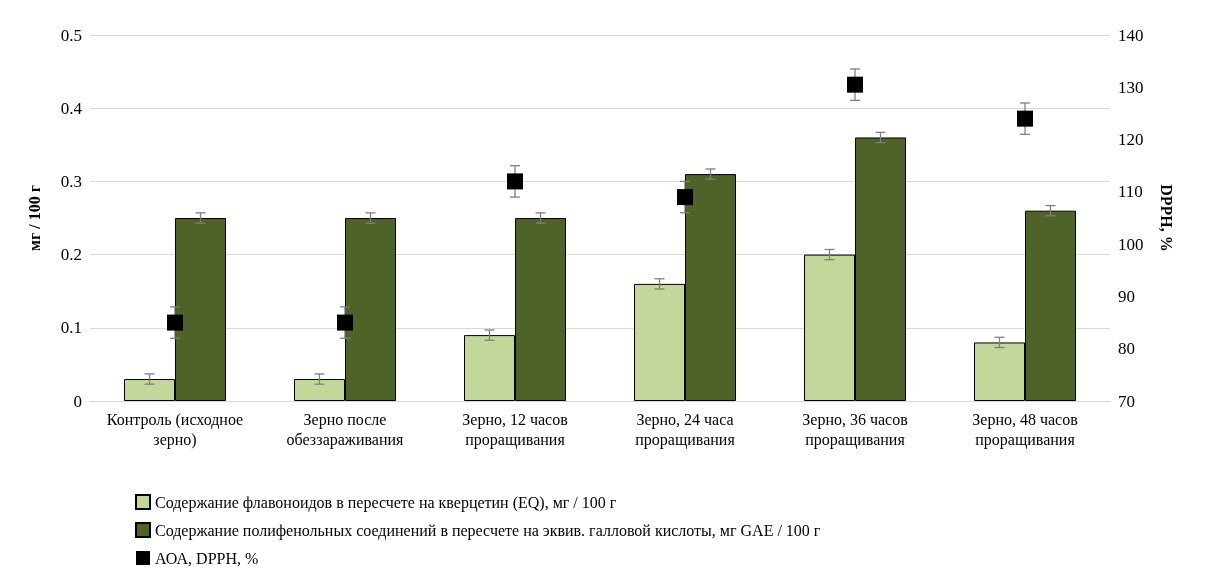 This screenshot has height=581, width=1205. Describe the element at coordinates (1131, 244) in the screenshot. I see `y2-tick-label: 100` at that location.